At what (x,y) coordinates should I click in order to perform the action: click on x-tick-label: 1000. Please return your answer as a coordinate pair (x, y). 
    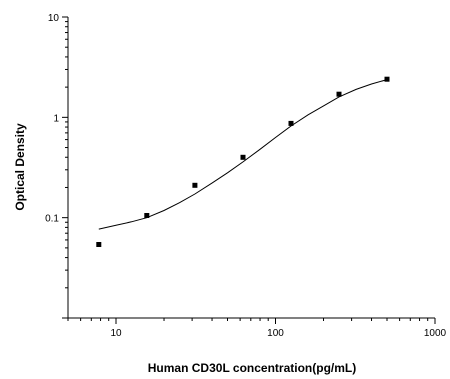
    Looking at the image, I should click on (435, 333).